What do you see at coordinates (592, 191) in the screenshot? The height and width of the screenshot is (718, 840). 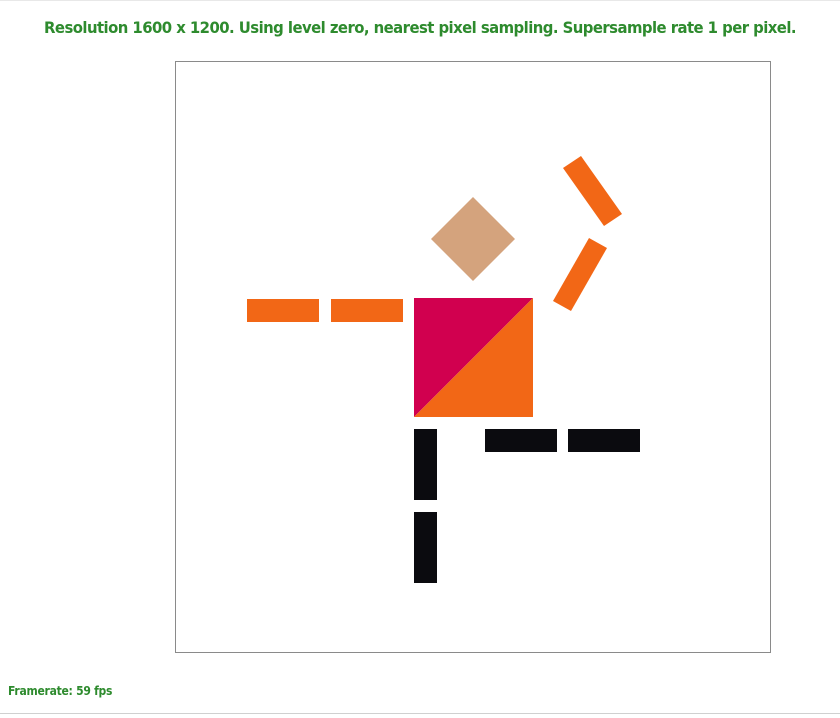 I see `right-arm-upper` at bounding box center [592, 191].